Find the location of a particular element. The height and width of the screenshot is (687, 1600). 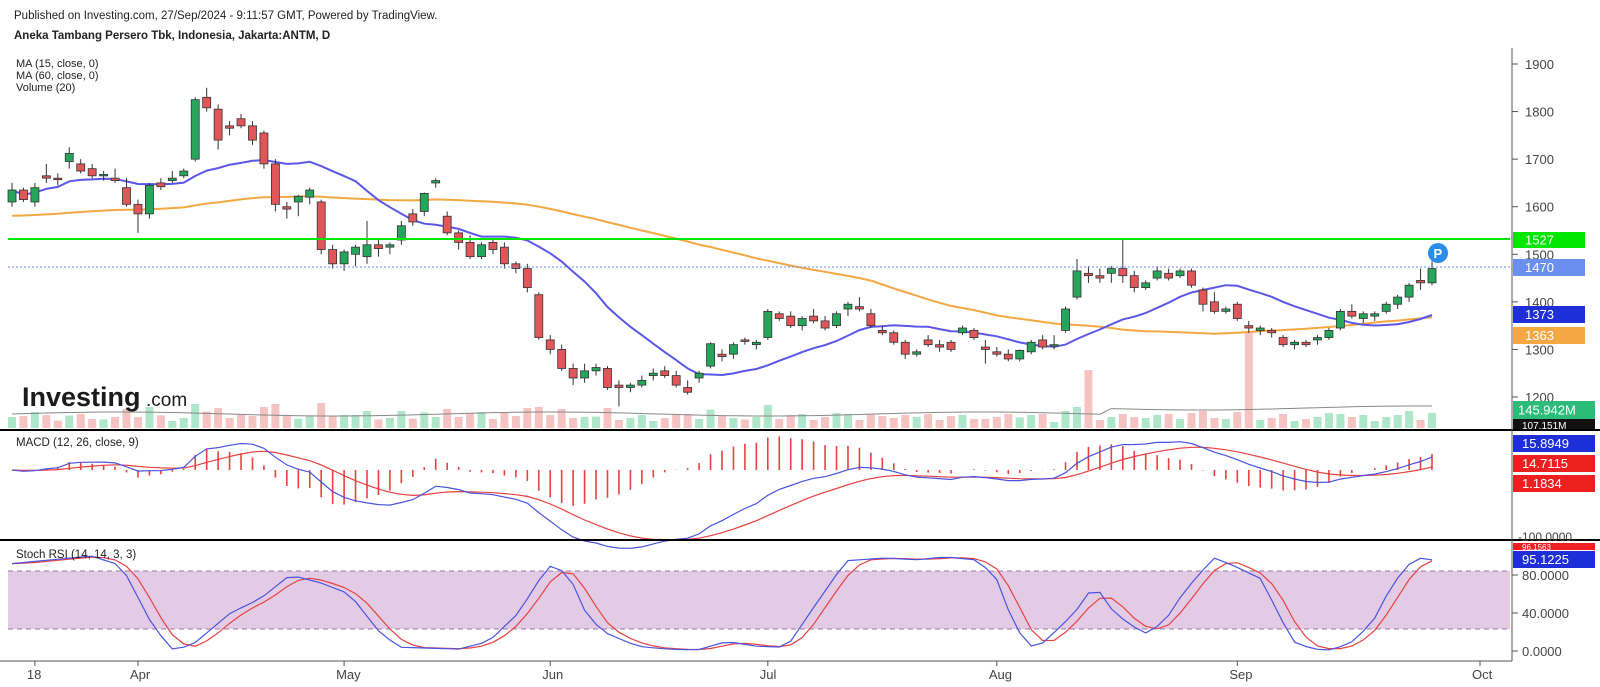

stoch-d-line is located at coordinates (722, 603).